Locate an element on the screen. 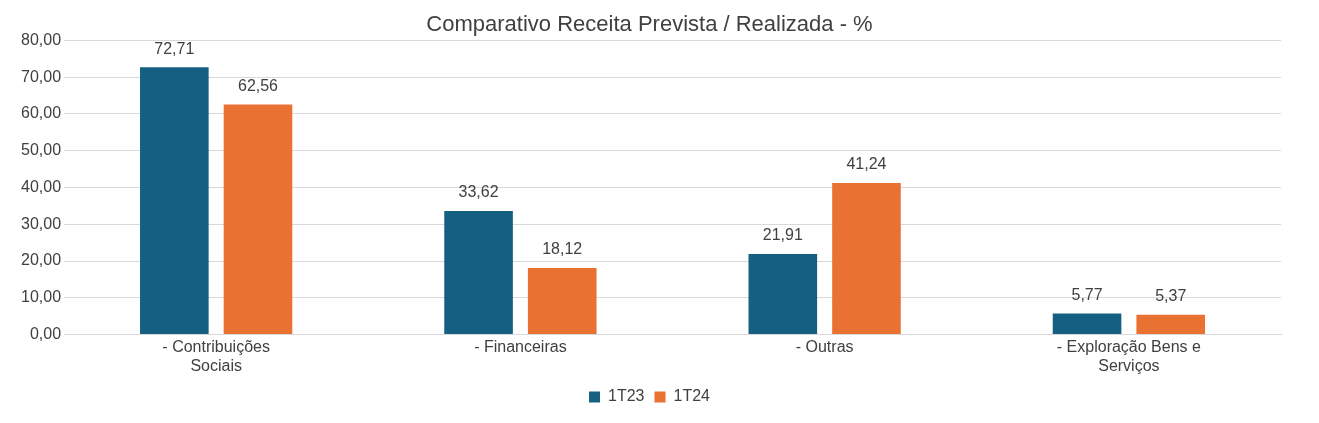 Image resolution: width=1319 pixels, height=423 pixels. y-tick-label: 0,00 is located at coordinates (45, 334).